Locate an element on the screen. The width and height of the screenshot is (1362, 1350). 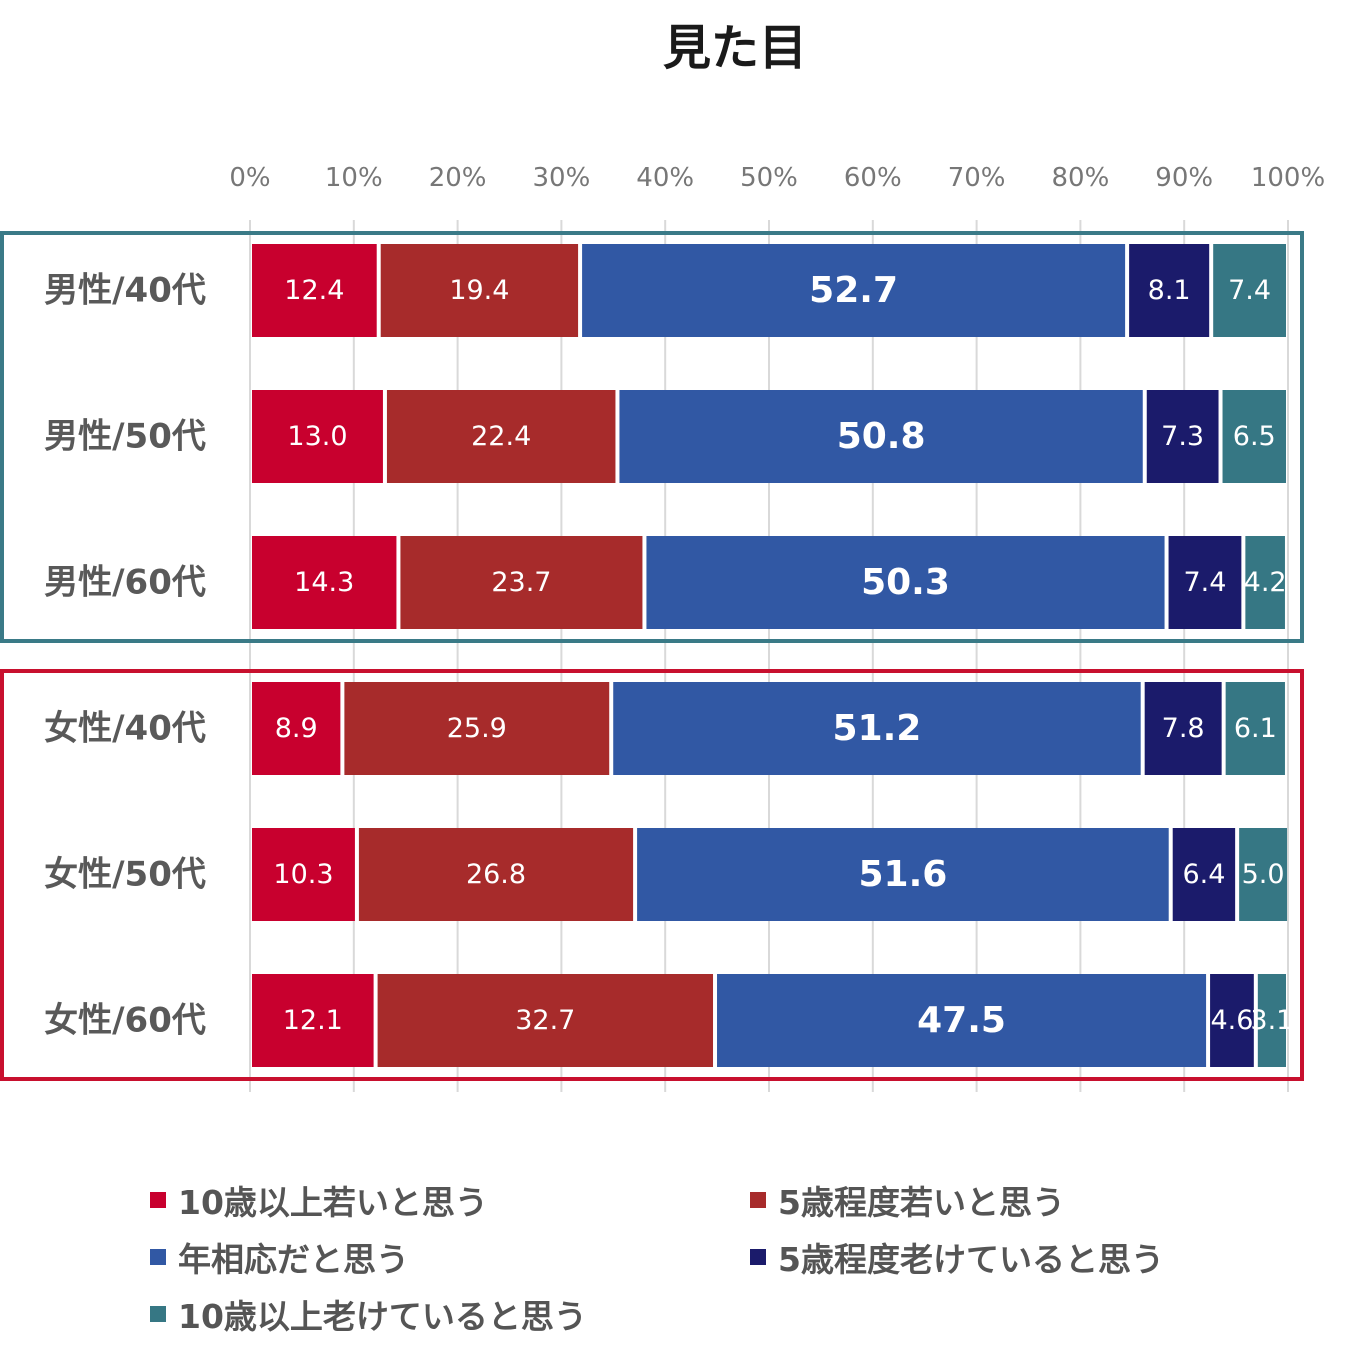
data-label: 3.1 is located at coordinates (1271, 1020).